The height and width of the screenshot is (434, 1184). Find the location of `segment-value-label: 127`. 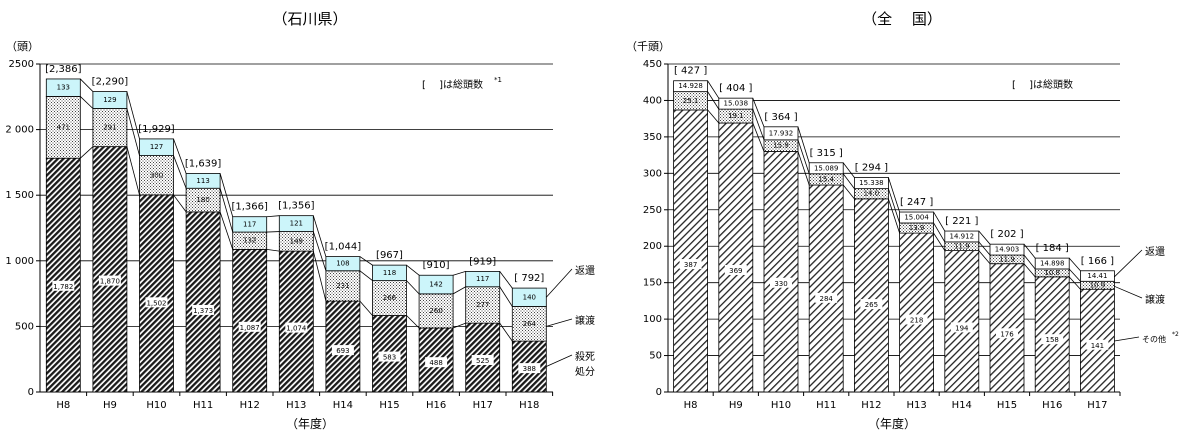

segment-value-label: 127 is located at coordinates (156, 147).